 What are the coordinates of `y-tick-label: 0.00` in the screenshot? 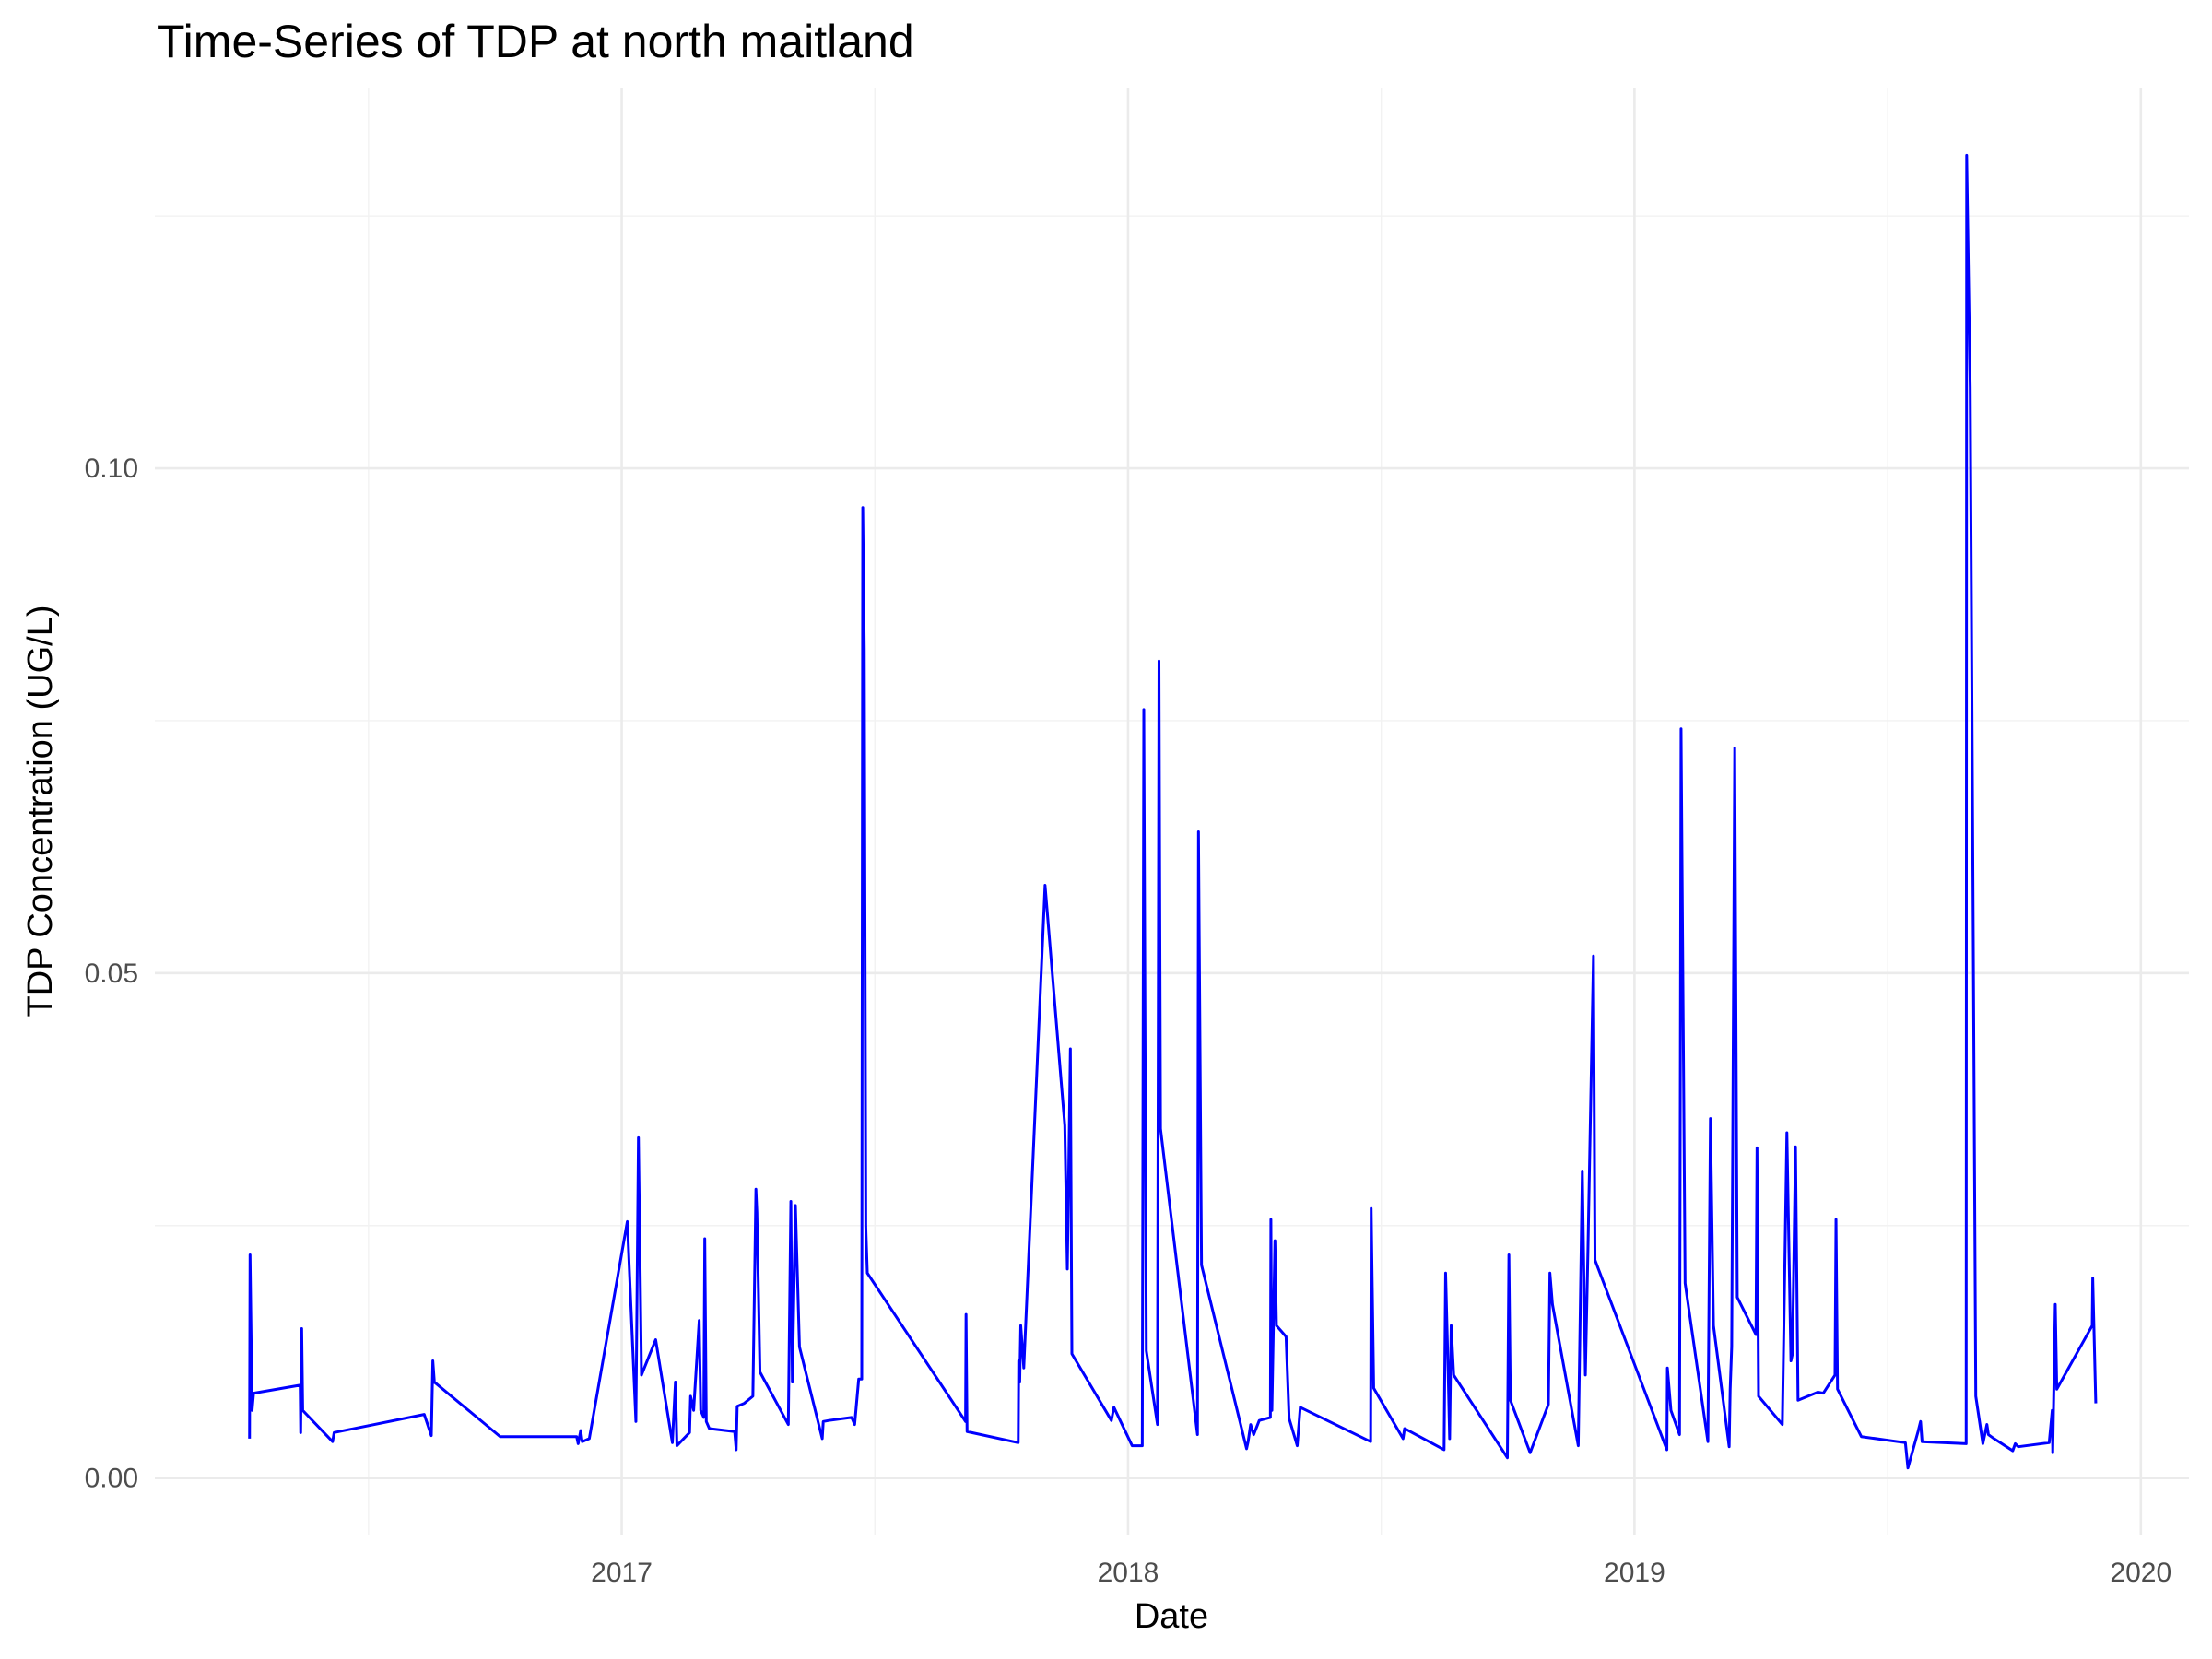 It's located at (111, 1479).